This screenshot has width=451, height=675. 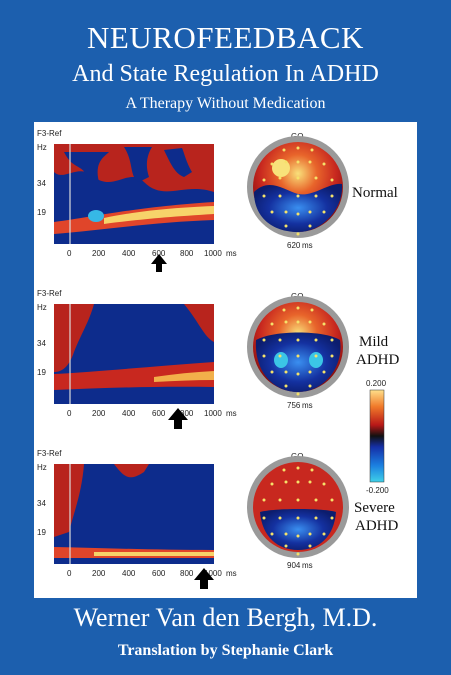 What do you see at coordinates (225, 74) in the screenshot?
I see `book-subtitle: And State Regulation In ADHD` at bounding box center [225, 74].